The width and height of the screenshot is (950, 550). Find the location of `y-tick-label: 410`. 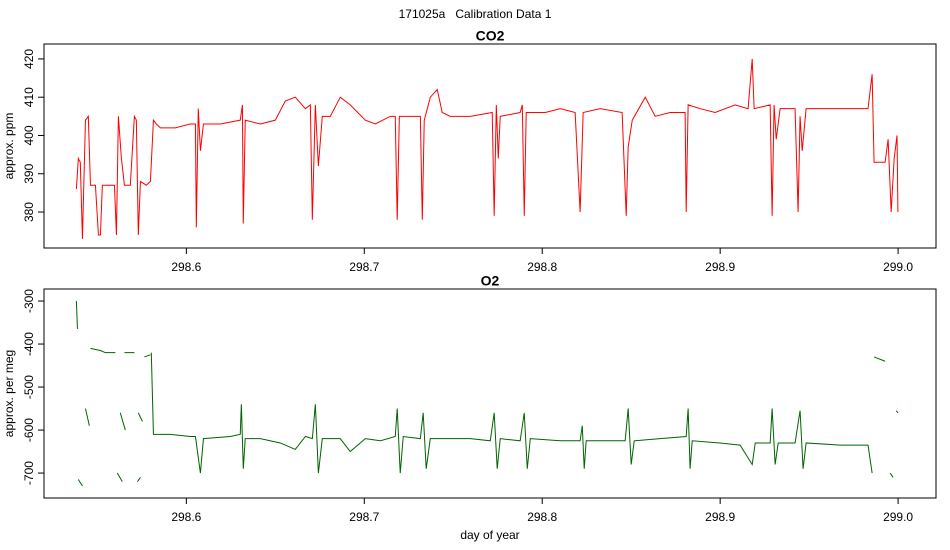

y-tick-label: 410 is located at coordinates (29, 97).